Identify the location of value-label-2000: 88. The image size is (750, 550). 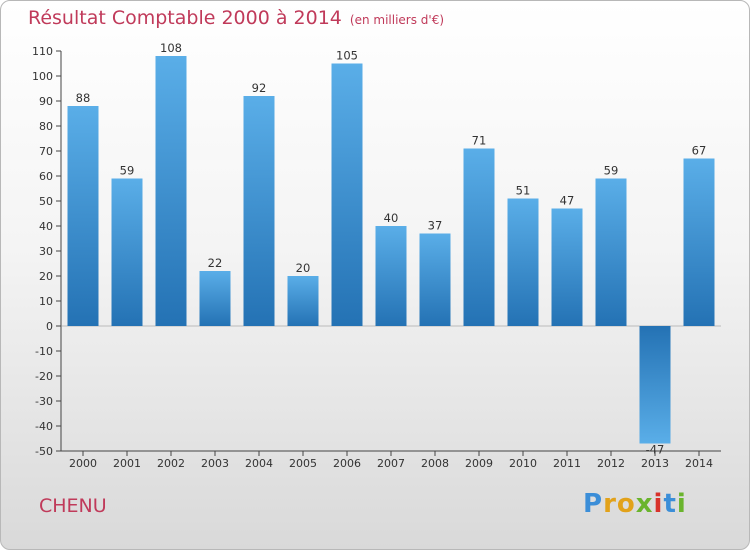
(83, 98).